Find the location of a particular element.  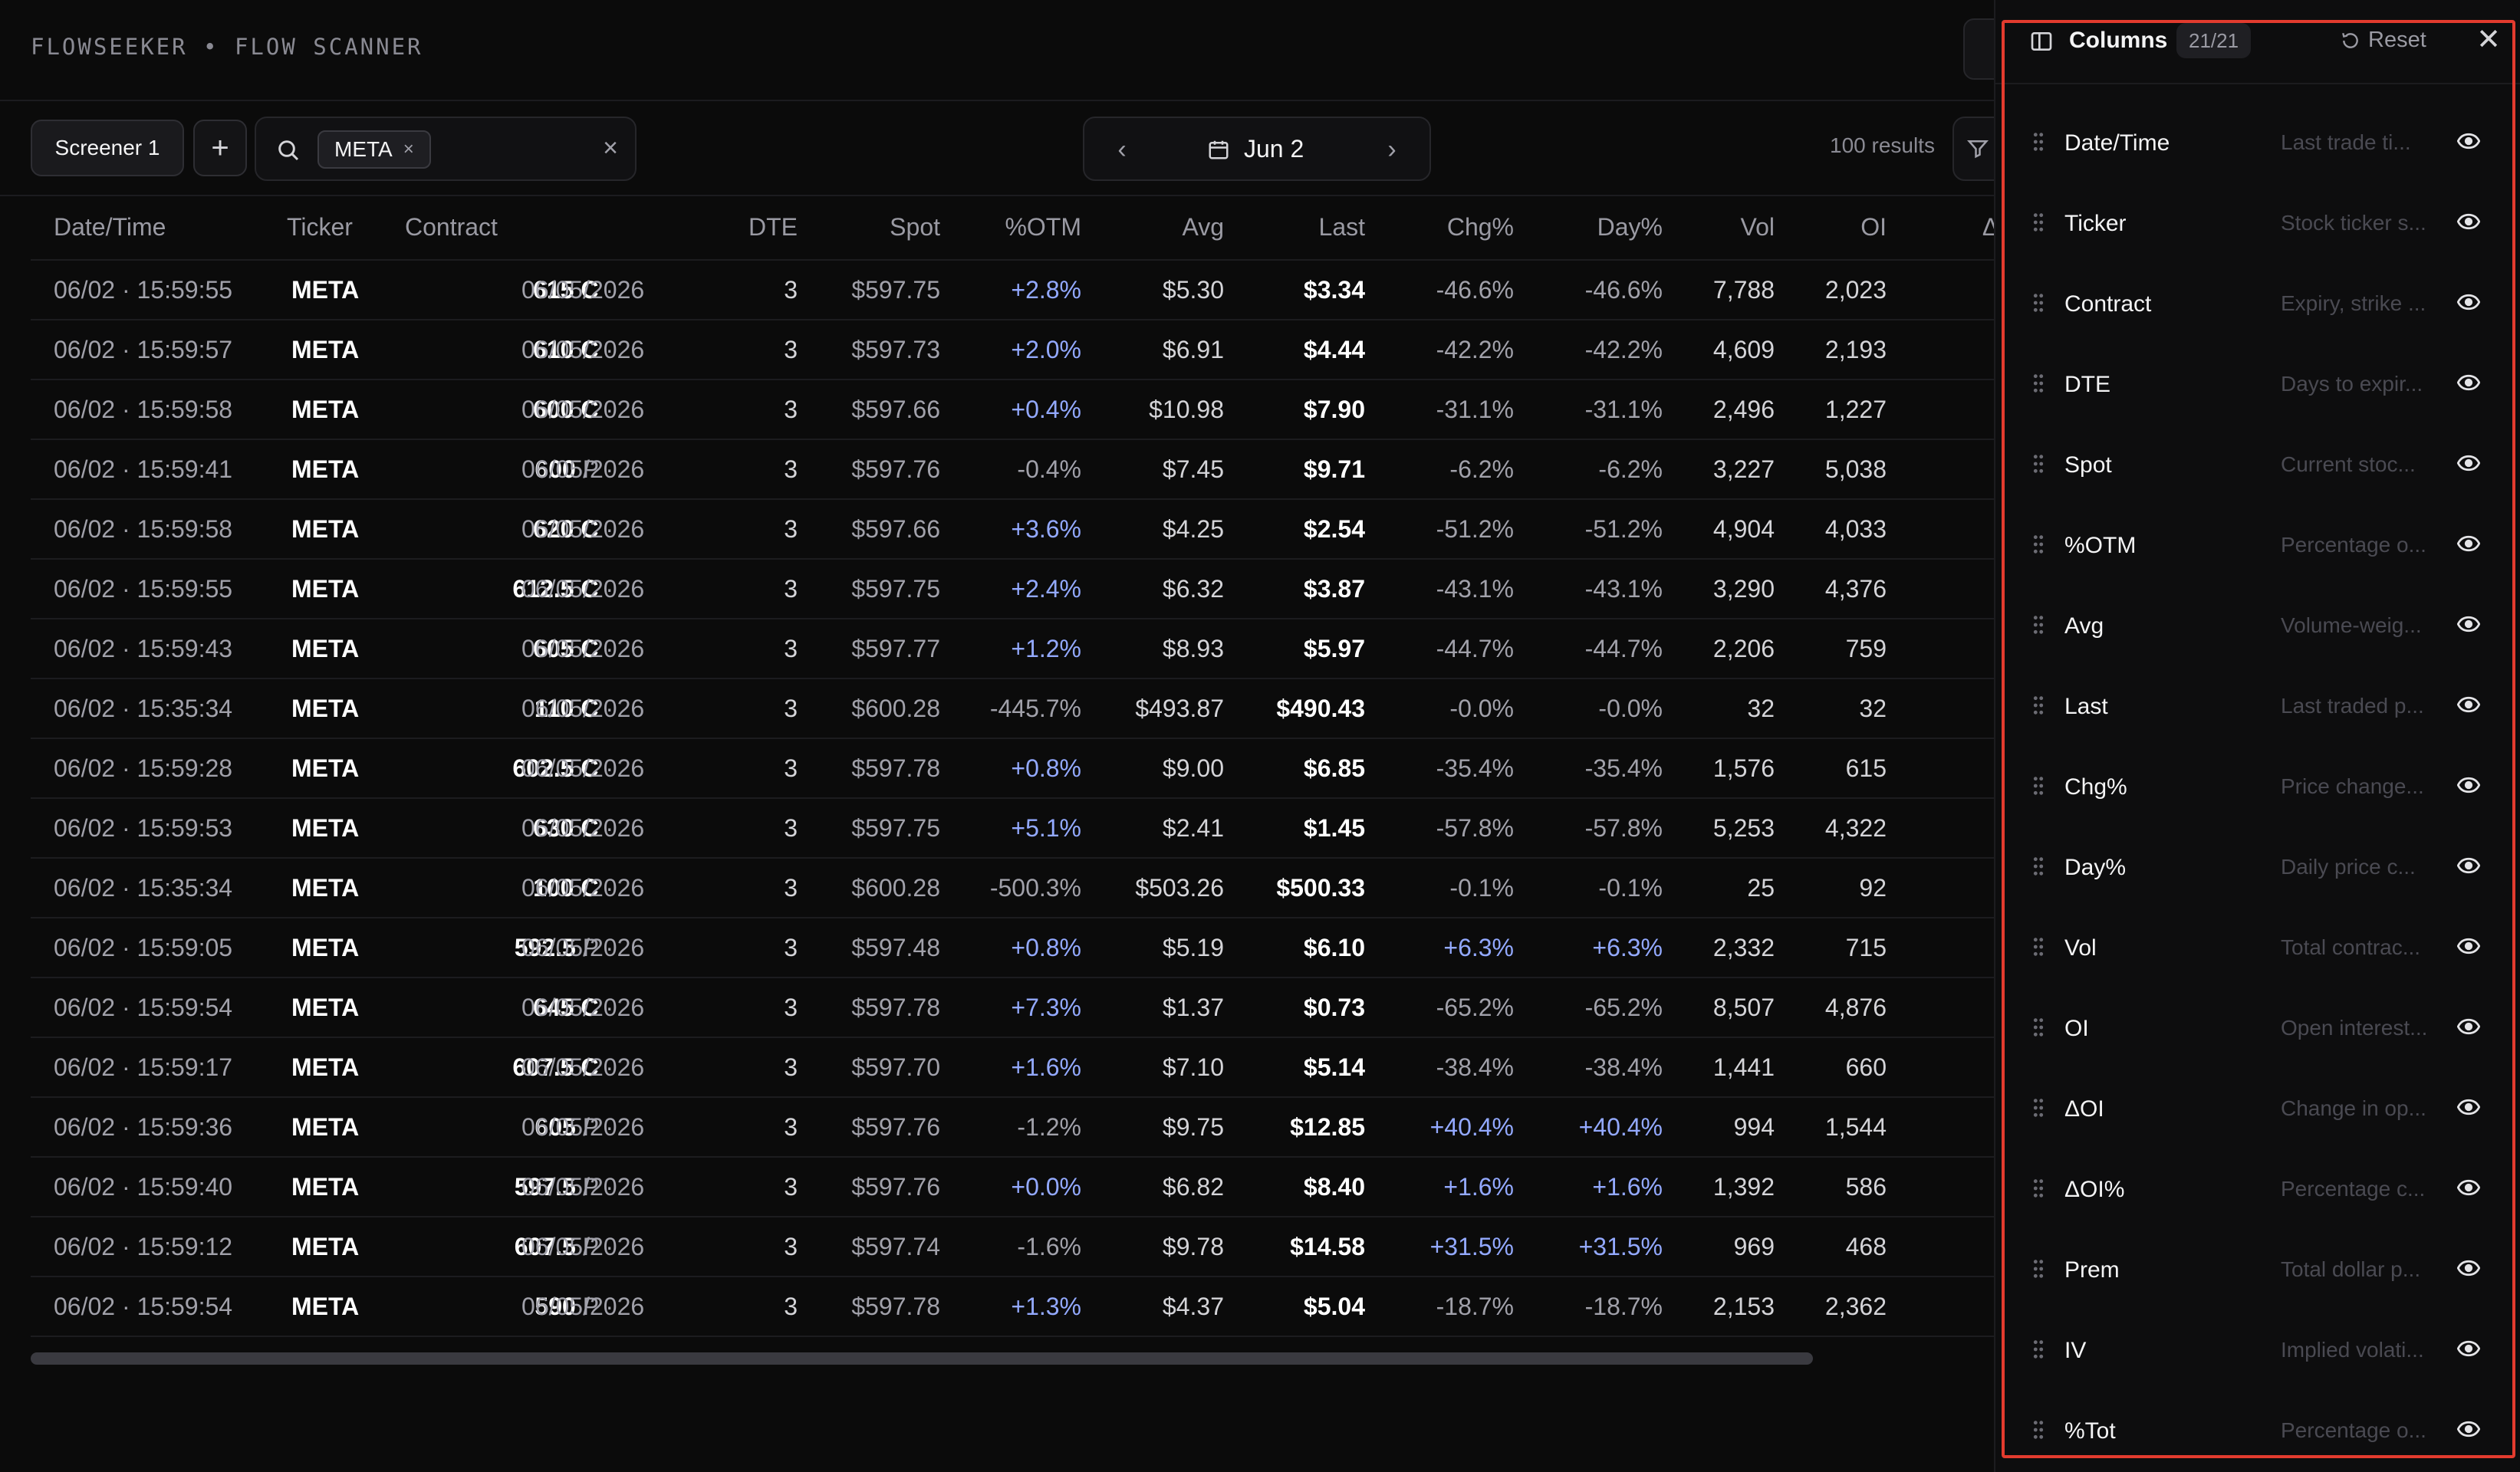

header-datetime: Date/Time is located at coordinates (110, 227).